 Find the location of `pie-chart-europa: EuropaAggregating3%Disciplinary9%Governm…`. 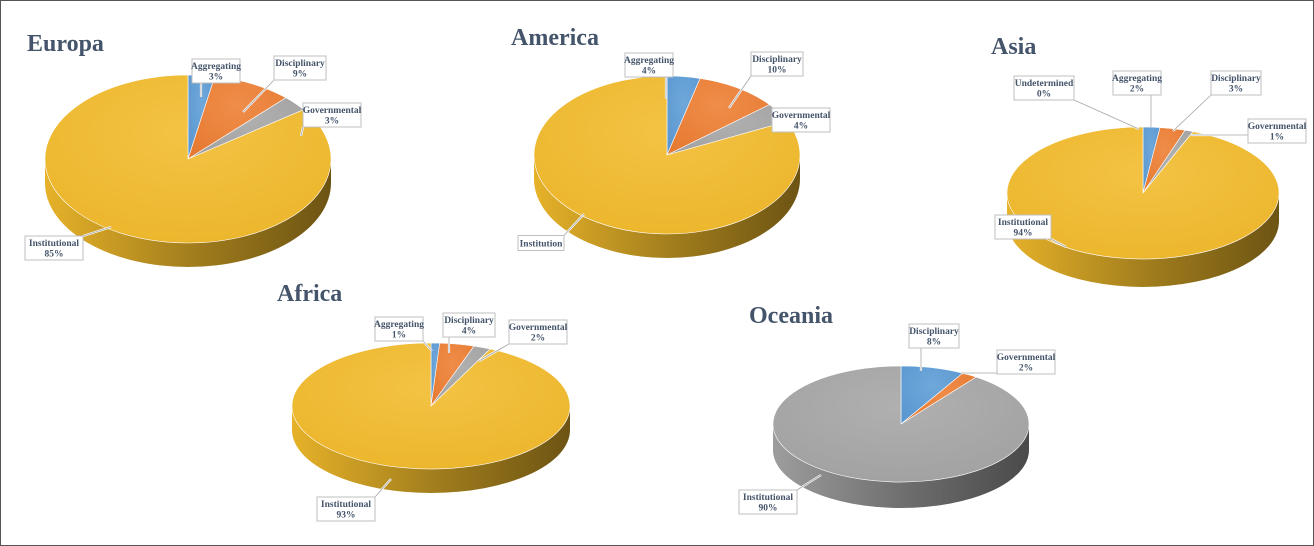

pie-chart-europa: EuropaAggregating3%Disciplinary9%Governm… is located at coordinates (193, 149).